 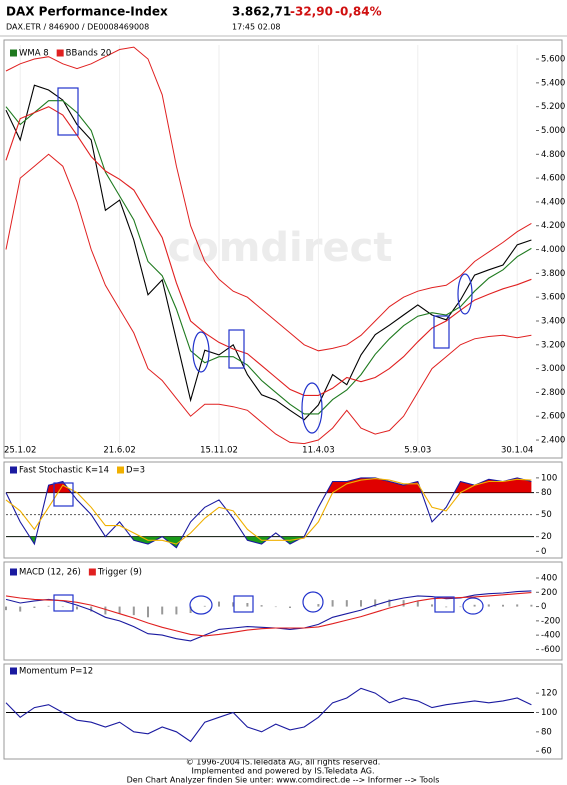 I want to click on x-tick-label: 25.1.02, so click(x=20, y=451).